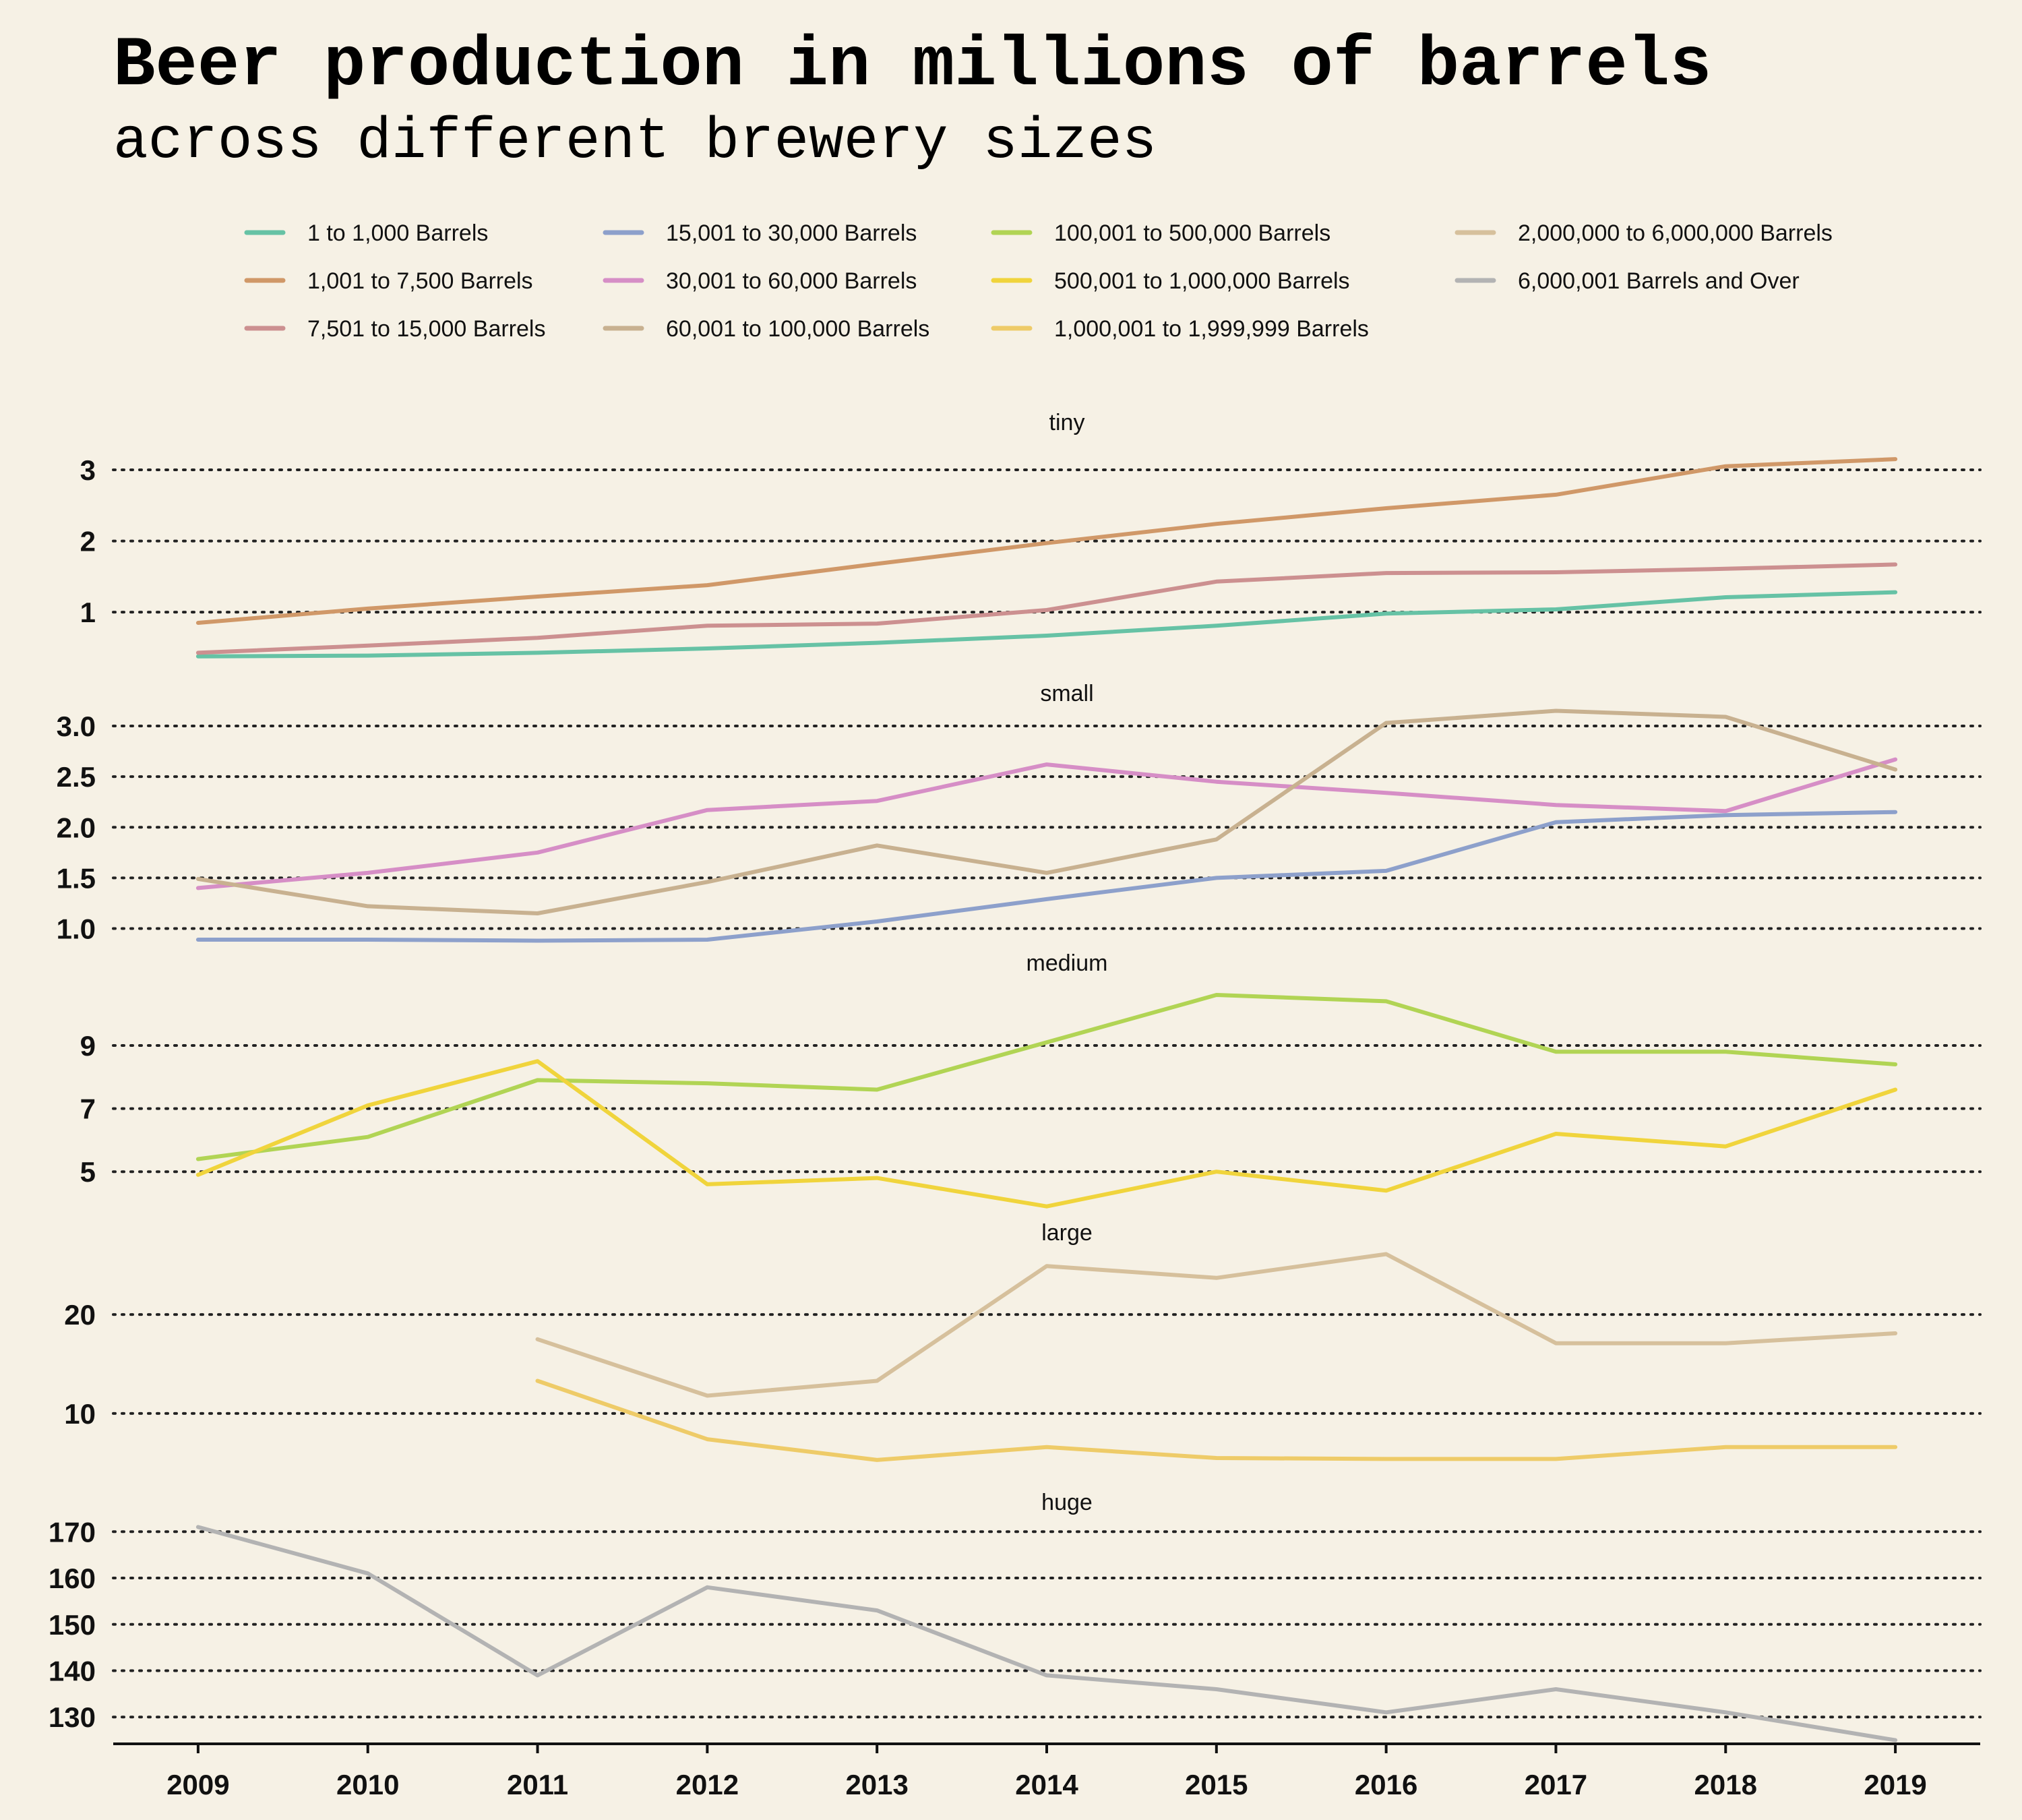  Describe the element at coordinates (76, 928) in the screenshot. I see `y-tick-label: 1.0` at that location.